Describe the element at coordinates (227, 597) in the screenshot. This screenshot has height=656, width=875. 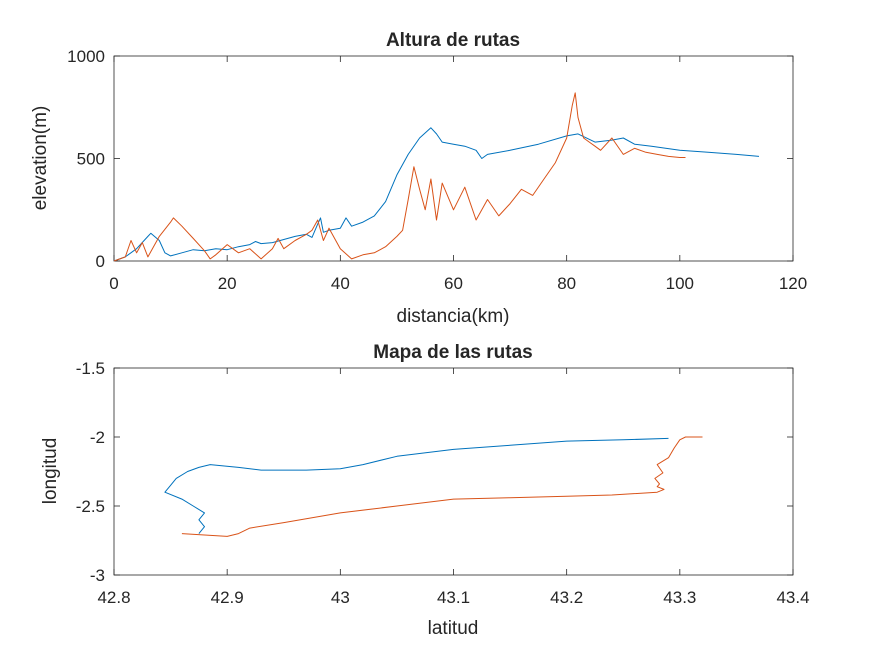
I see `x-tick-label: 42.9` at that location.